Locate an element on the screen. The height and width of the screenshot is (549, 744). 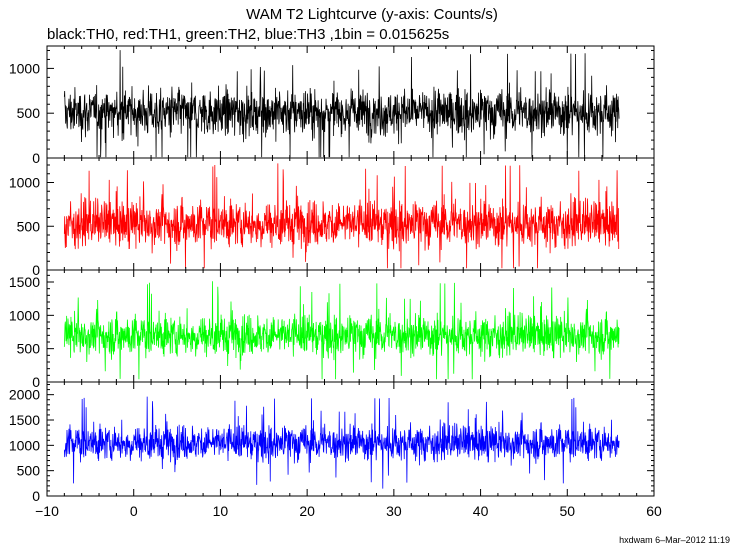
chart-title: WAM T2 Lightcurve (y-axis: Counts/s) is located at coordinates (372, 14).